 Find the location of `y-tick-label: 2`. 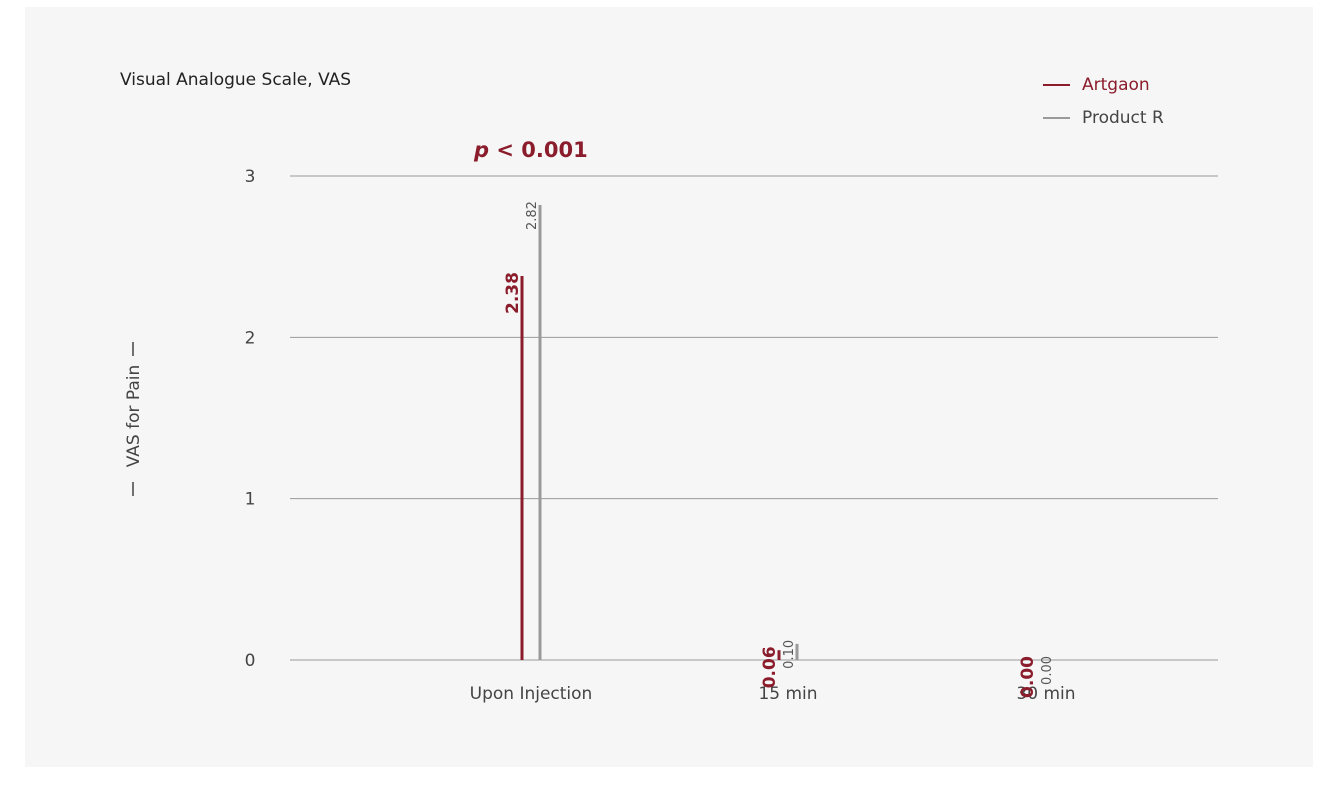

y-tick-label: 2 is located at coordinates (250, 338).